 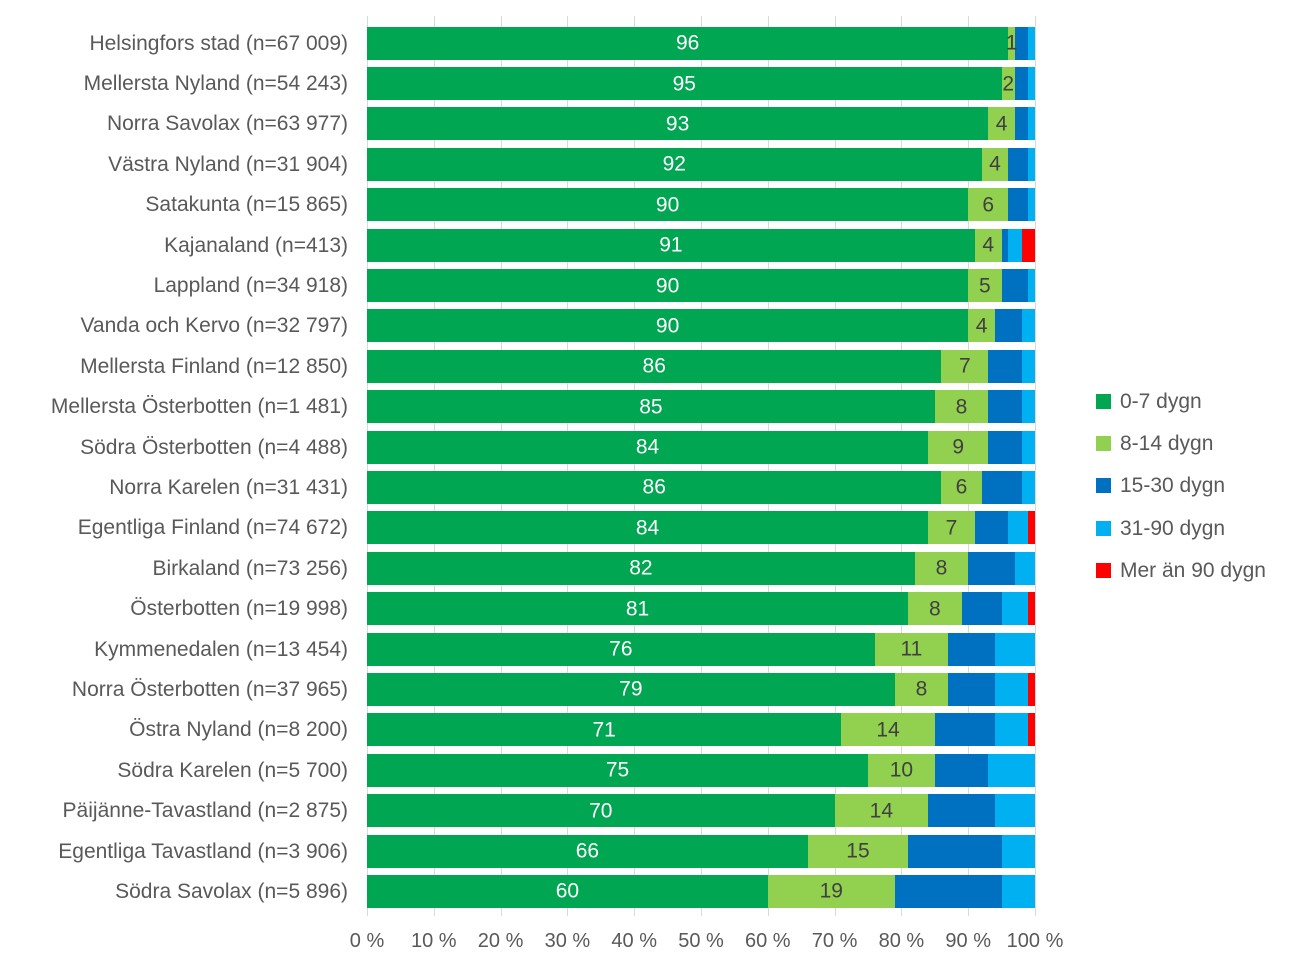 What do you see at coordinates (651, 407) in the screenshot?
I see `segment-0-7-dygn: 85` at bounding box center [651, 407].